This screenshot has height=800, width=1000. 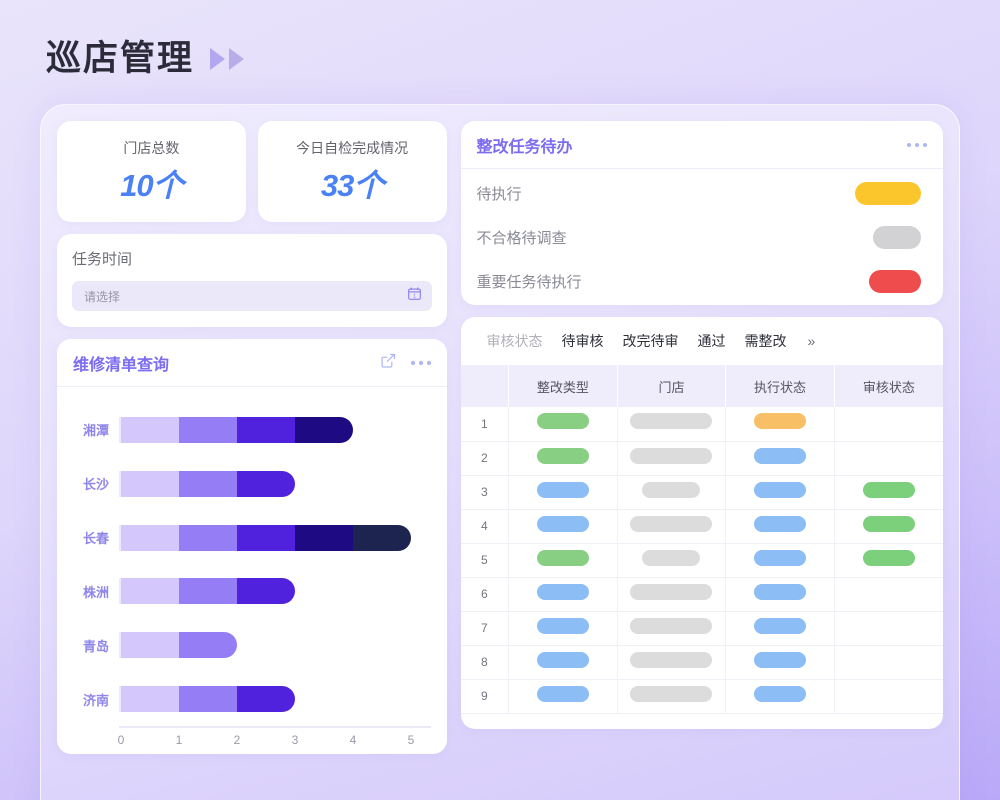 I want to click on stat-label: 门店总数, so click(x=151, y=148).